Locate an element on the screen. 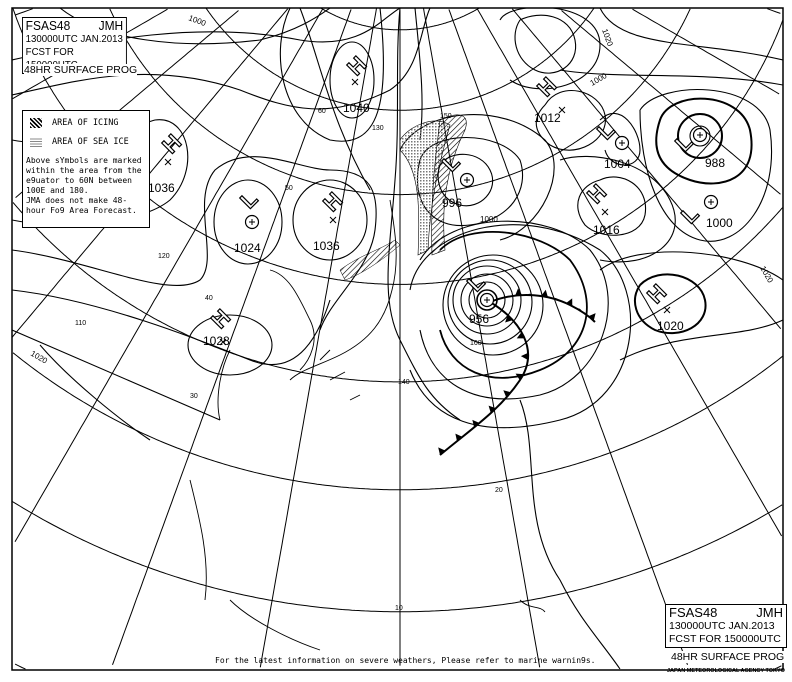 Image resolution: width=792 pixels, height=682 pixels. central-pressure: 996 is located at coordinates (452, 203).